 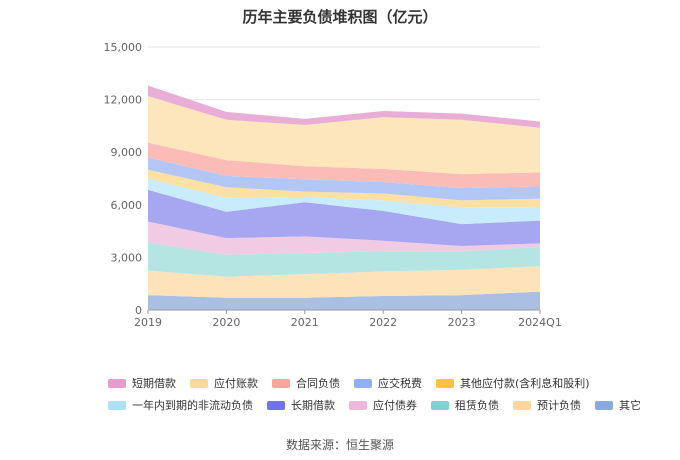 I want to click on legend-label: 租赁负债, so click(x=477, y=405).